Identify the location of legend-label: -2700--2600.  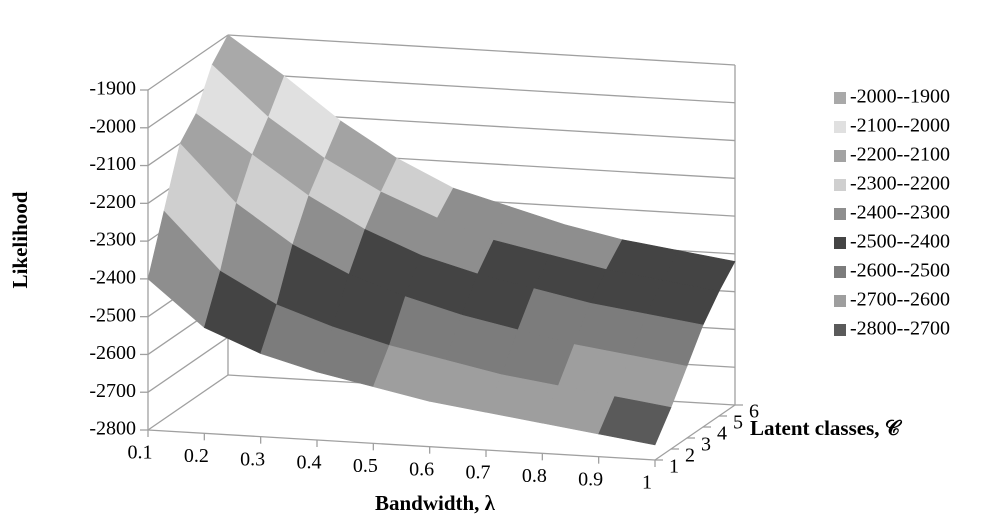
(900, 300).